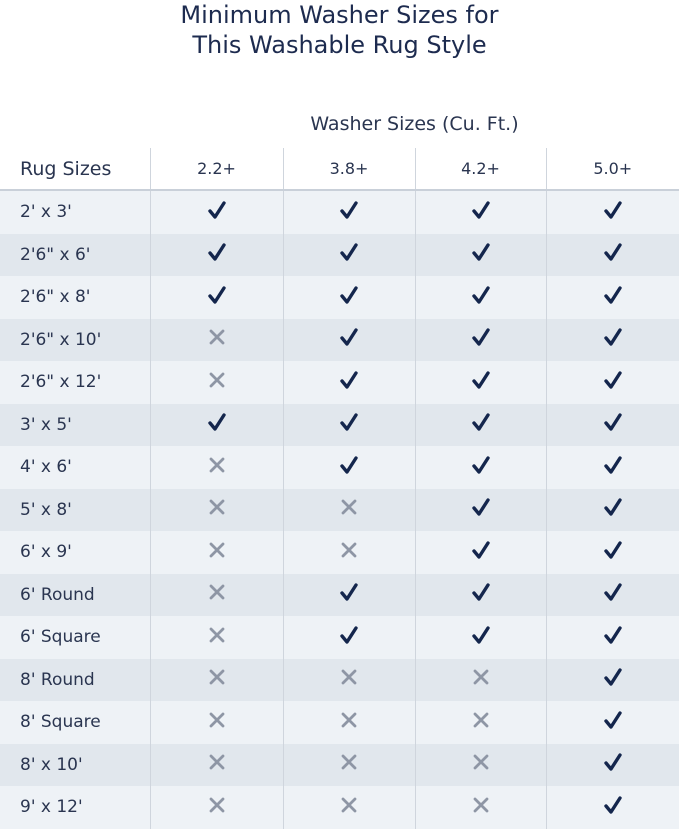 This screenshot has width=679, height=829. Describe the element at coordinates (339, 45) in the screenshot. I see `title-line-2: This Washable Rug Style` at that location.